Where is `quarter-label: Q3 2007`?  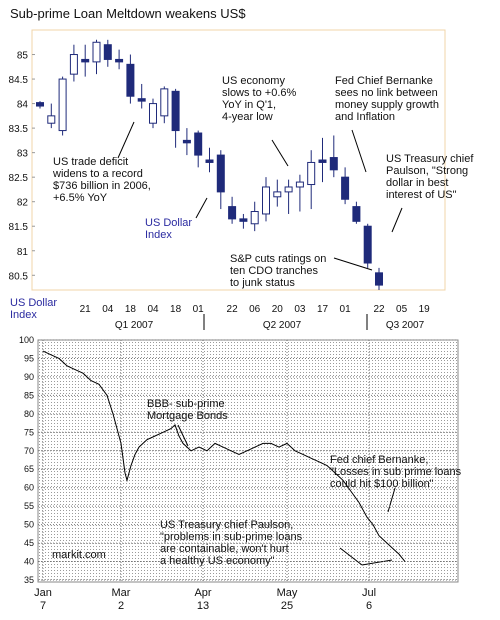
quarter-label: Q3 2007 is located at coordinates (405, 325).